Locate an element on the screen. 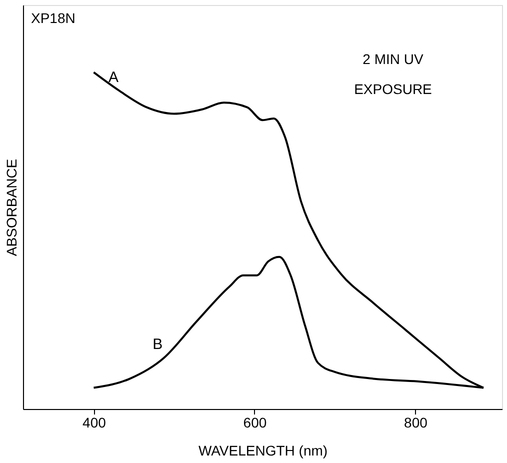 Image resolution: width=507 pixels, height=463 pixels. text: 2 MIN UV is located at coordinates (393, 59).